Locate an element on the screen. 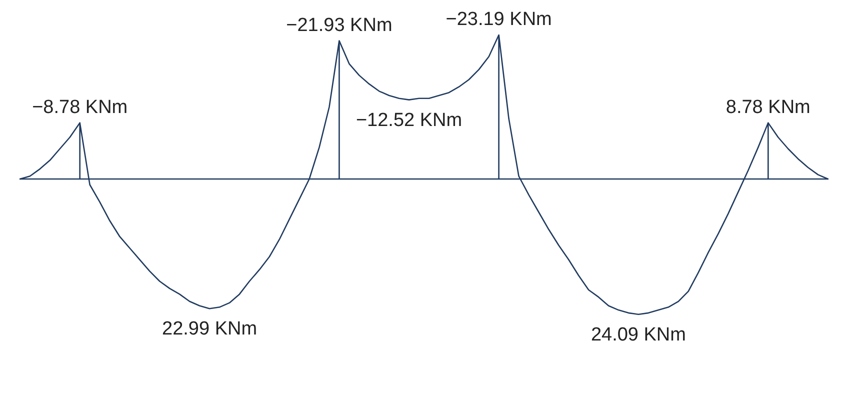 This screenshot has height=408, width=848. annotation: −8.78 KNm is located at coordinates (80, 107).